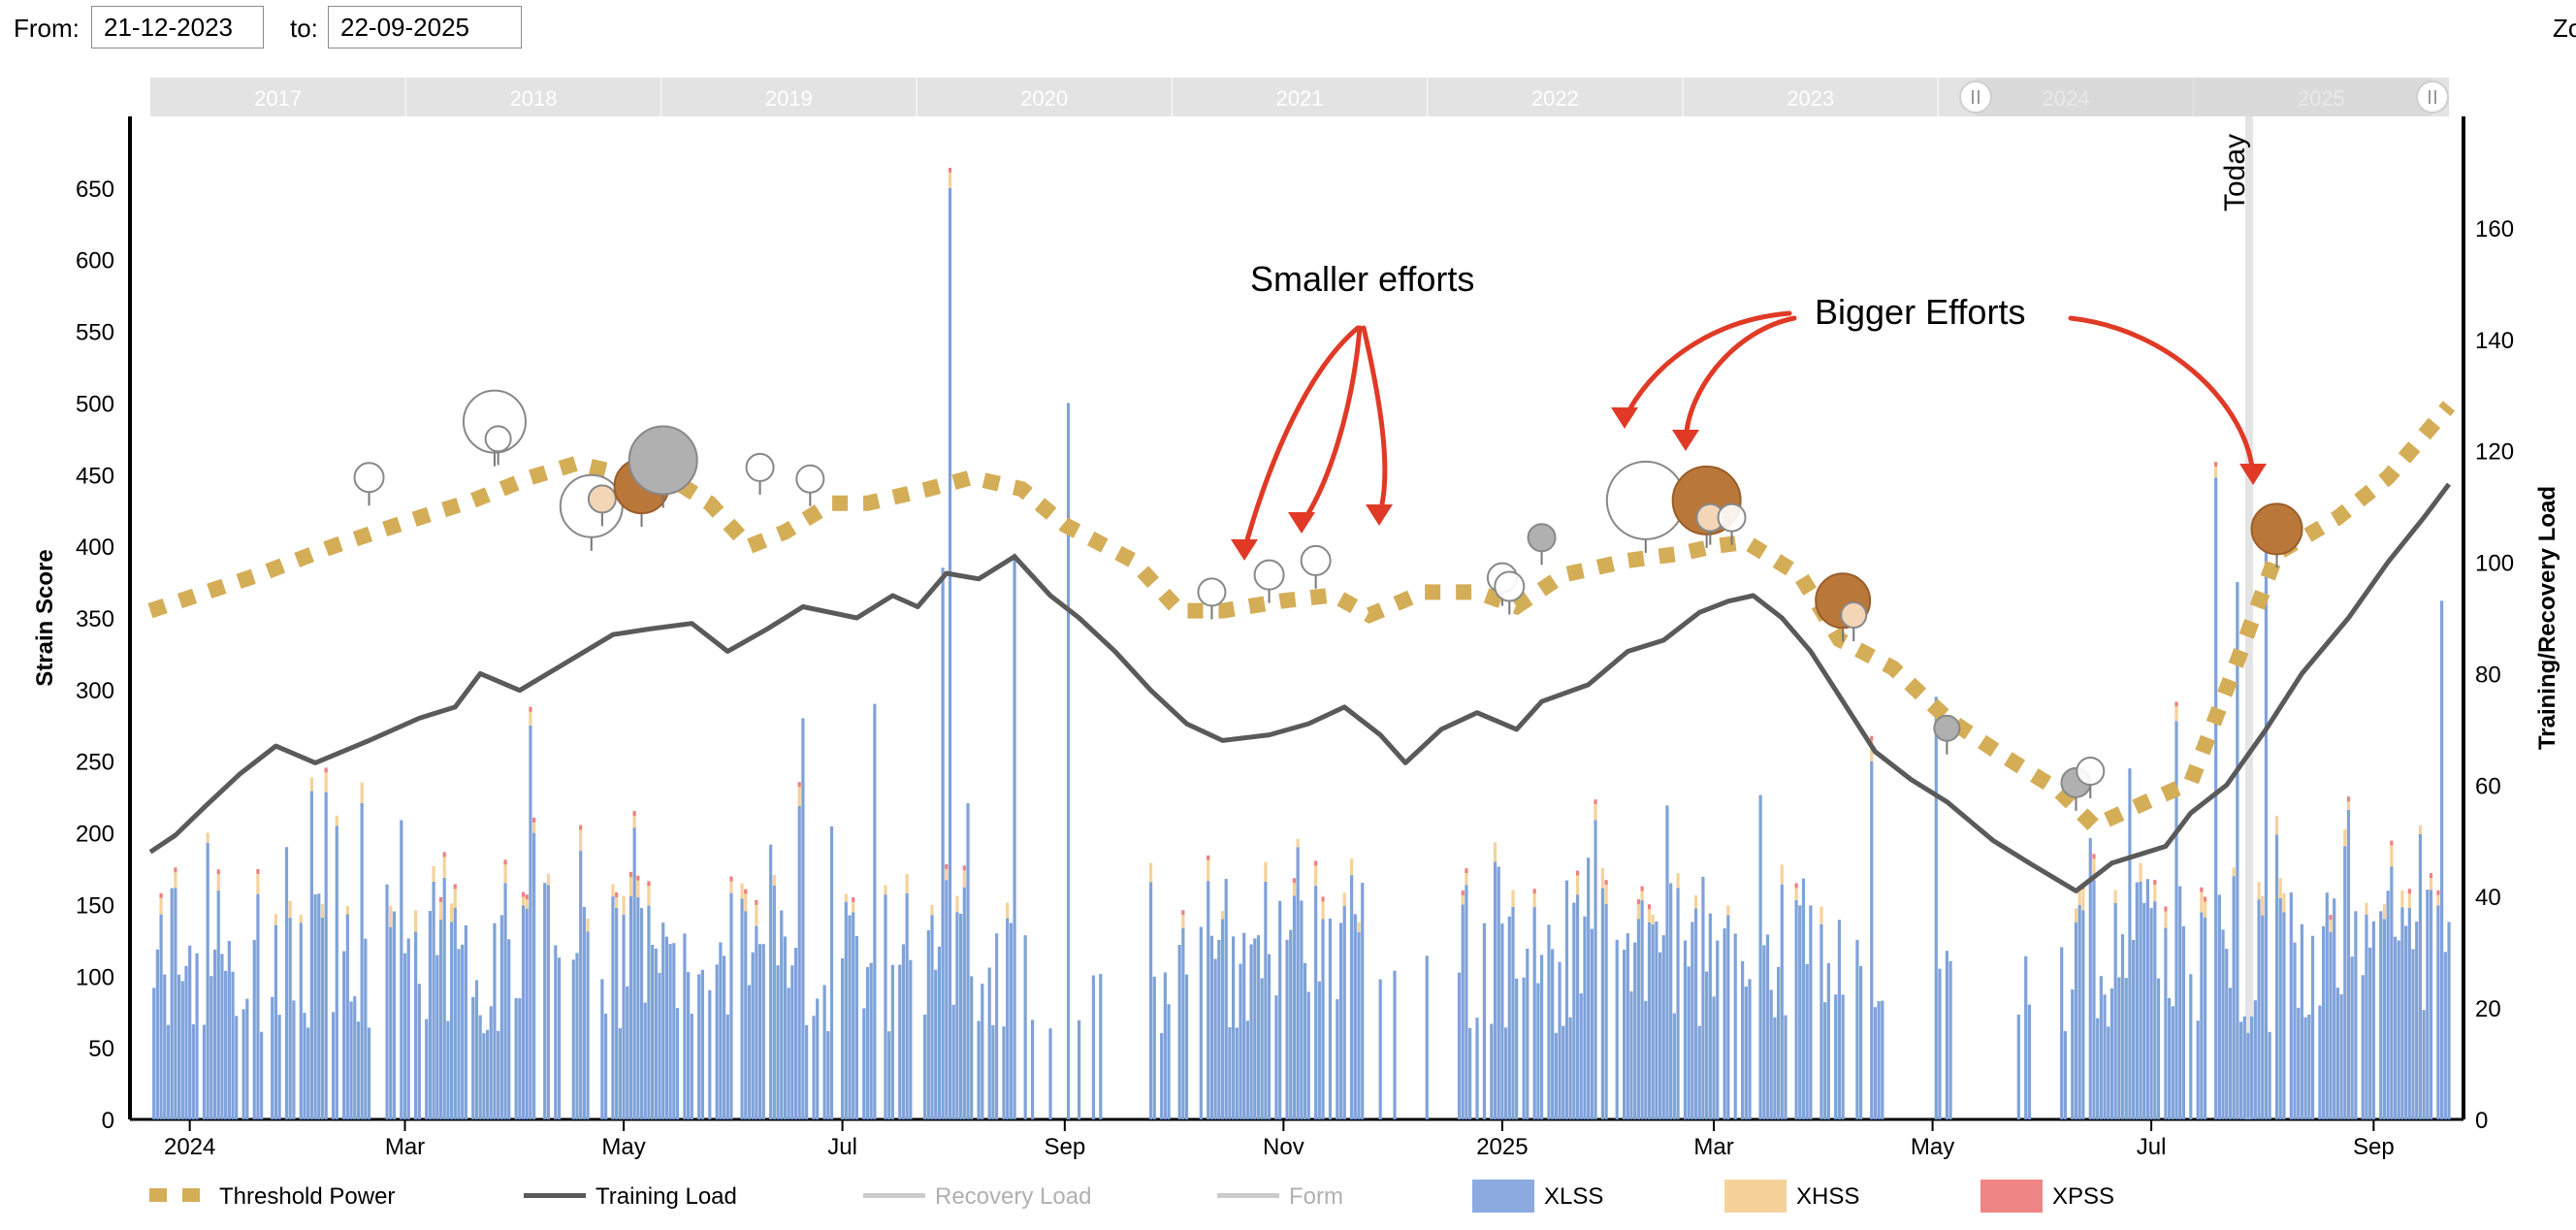 This screenshot has height=1230, width=2576. What do you see at coordinates (1299, 97) in the screenshot?
I see `range-navigator: 201720182019202020212022202320242025` at bounding box center [1299, 97].